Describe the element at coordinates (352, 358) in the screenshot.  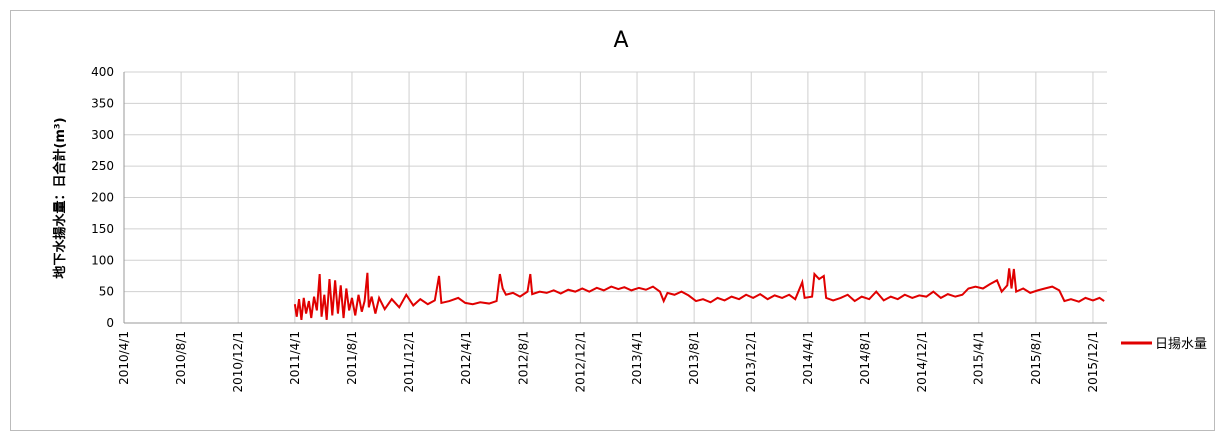
I see `x-tick-label: 2011/8/1` at that location.